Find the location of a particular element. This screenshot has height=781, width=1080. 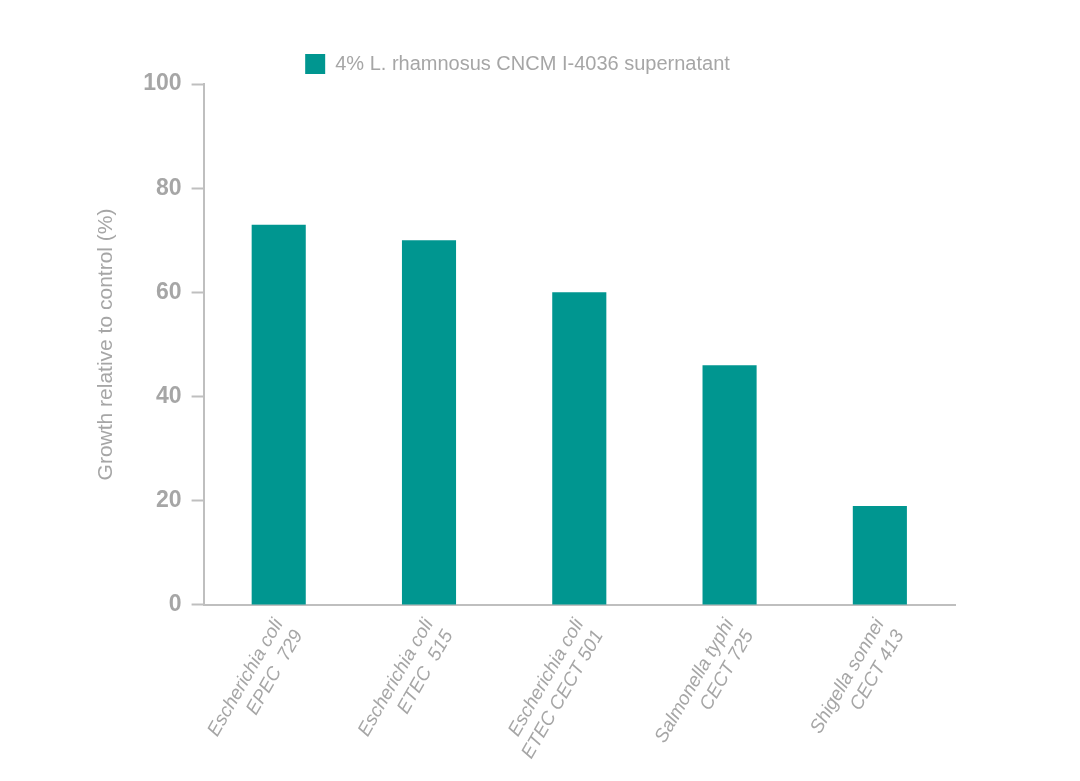

y-tick-label: 40 is located at coordinates (168, 394).